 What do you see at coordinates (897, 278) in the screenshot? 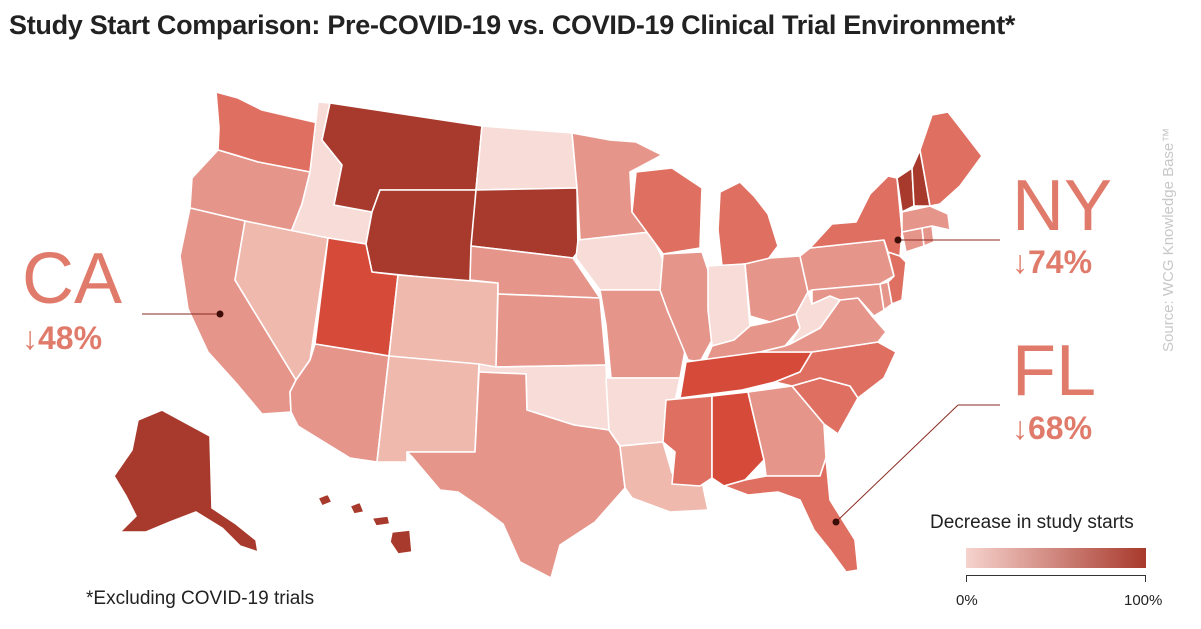
I see `state-NJ` at bounding box center [897, 278].